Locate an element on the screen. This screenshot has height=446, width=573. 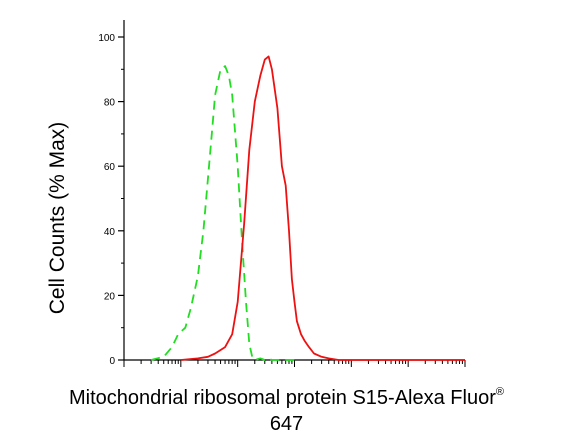
y-tick-label: 0 is located at coordinates (112, 361).